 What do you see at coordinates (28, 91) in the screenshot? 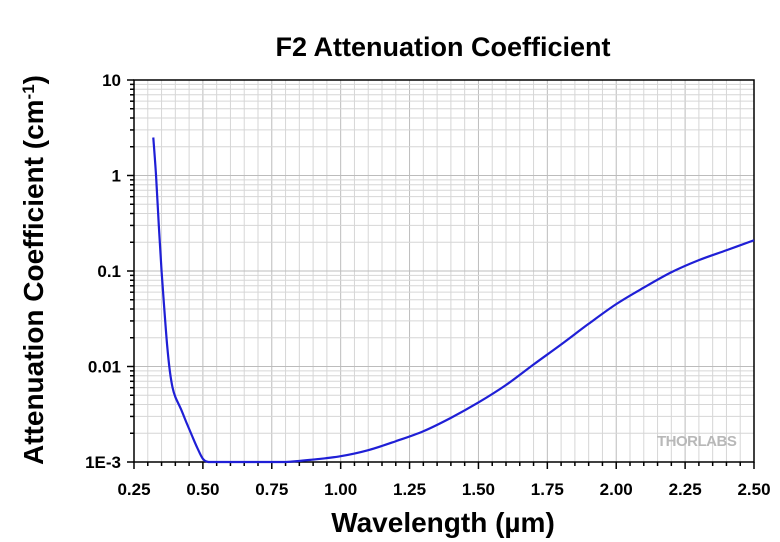
I see `y-axis-label-superscript: -1` at bounding box center [28, 91].